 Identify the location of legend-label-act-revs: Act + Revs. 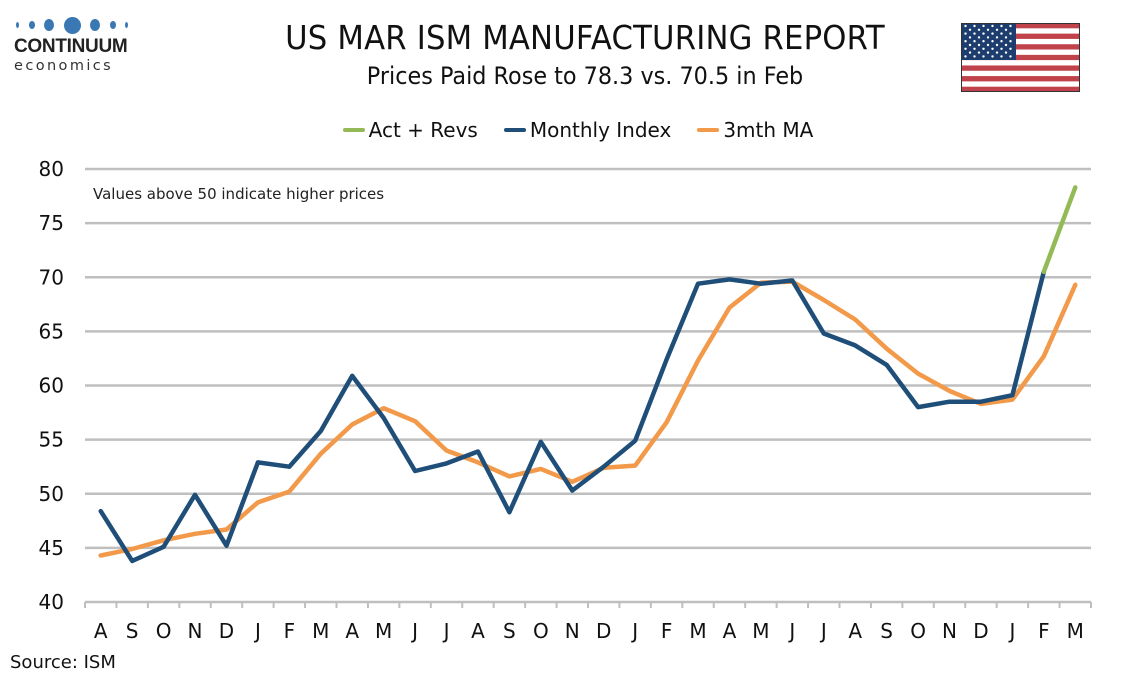
(423, 130).